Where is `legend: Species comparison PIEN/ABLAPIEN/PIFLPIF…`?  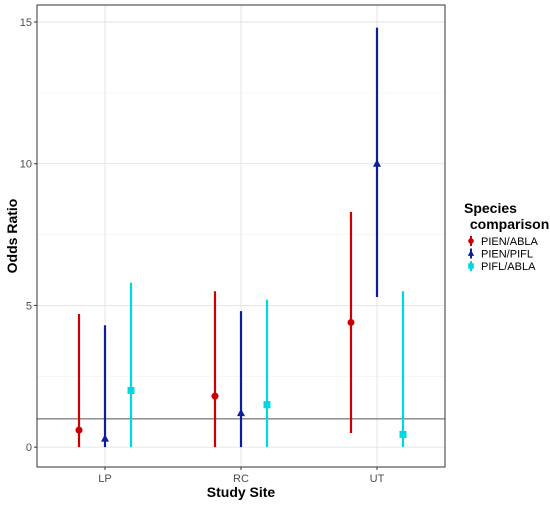
legend: Species comparison PIEN/ABLAPIEN/PIFLPIF… is located at coordinates (506, 236).